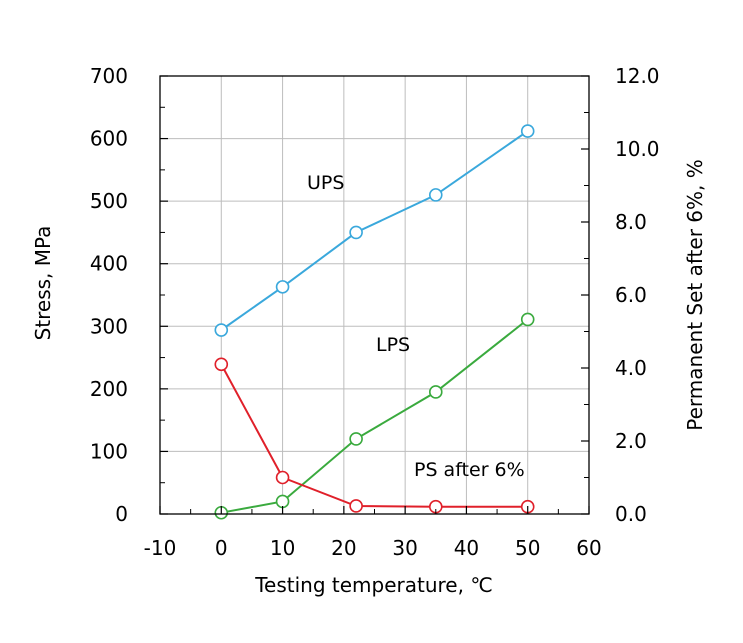 Image resolution: width=743 pixels, height=643 pixels. Describe the element at coordinates (325, 183) in the screenshot. I see `series-label-ups: UPS` at that location.